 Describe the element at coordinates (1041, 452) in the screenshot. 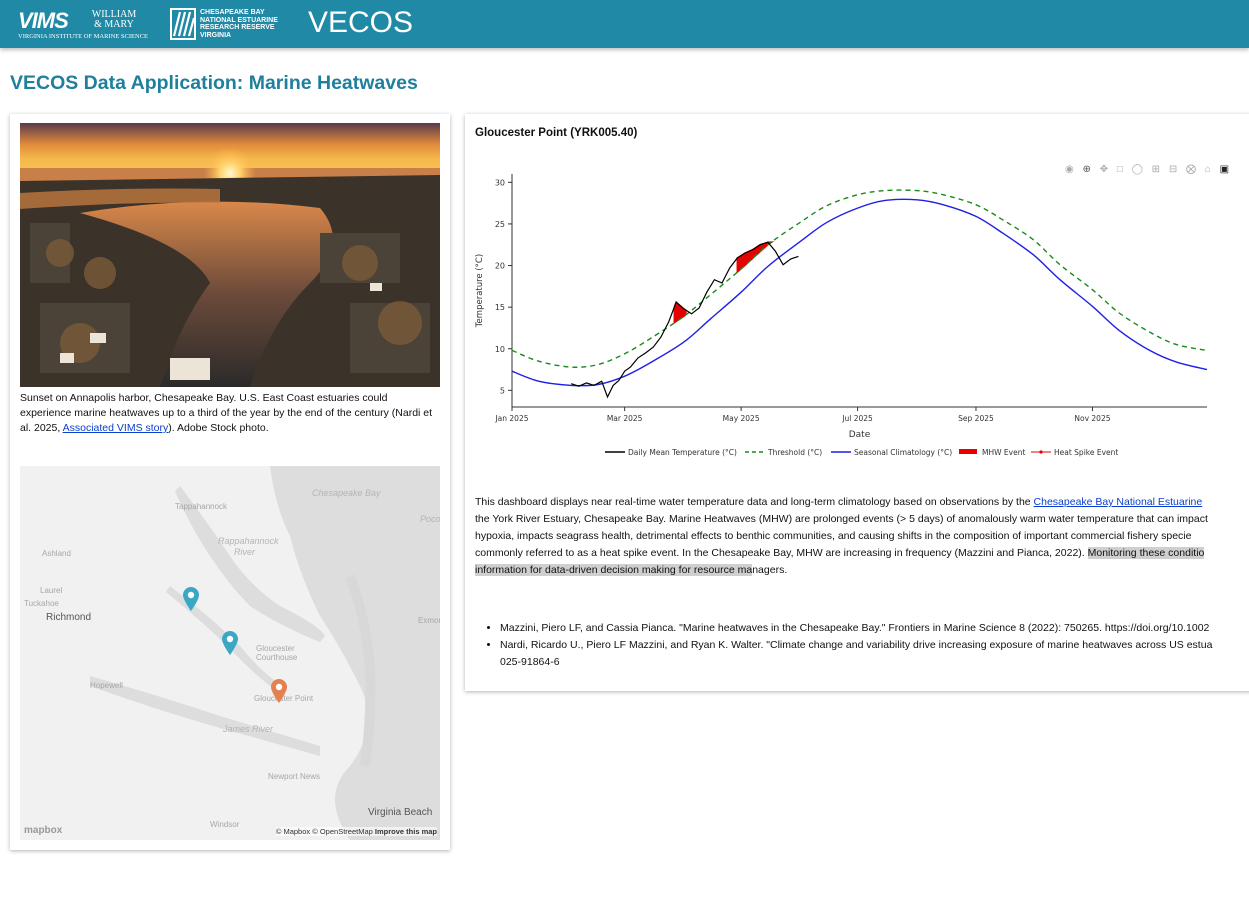

I see `legend-spike-marker` at that location.